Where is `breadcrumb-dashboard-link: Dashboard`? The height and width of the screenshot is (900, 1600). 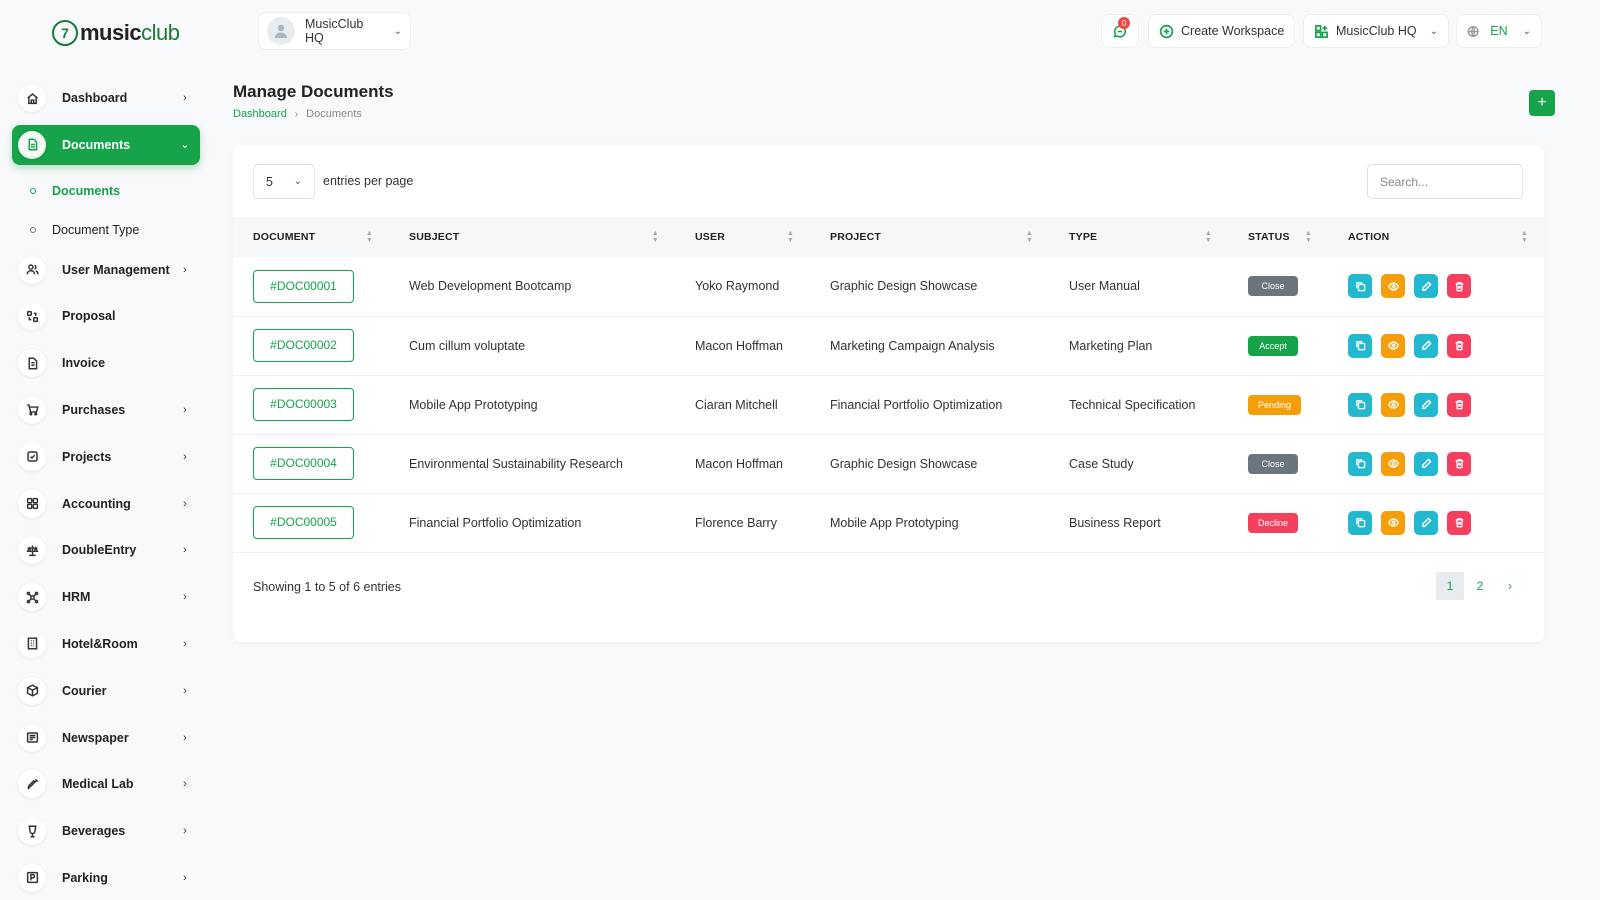
breadcrumb-dashboard-link: Dashboard is located at coordinates (260, 114).